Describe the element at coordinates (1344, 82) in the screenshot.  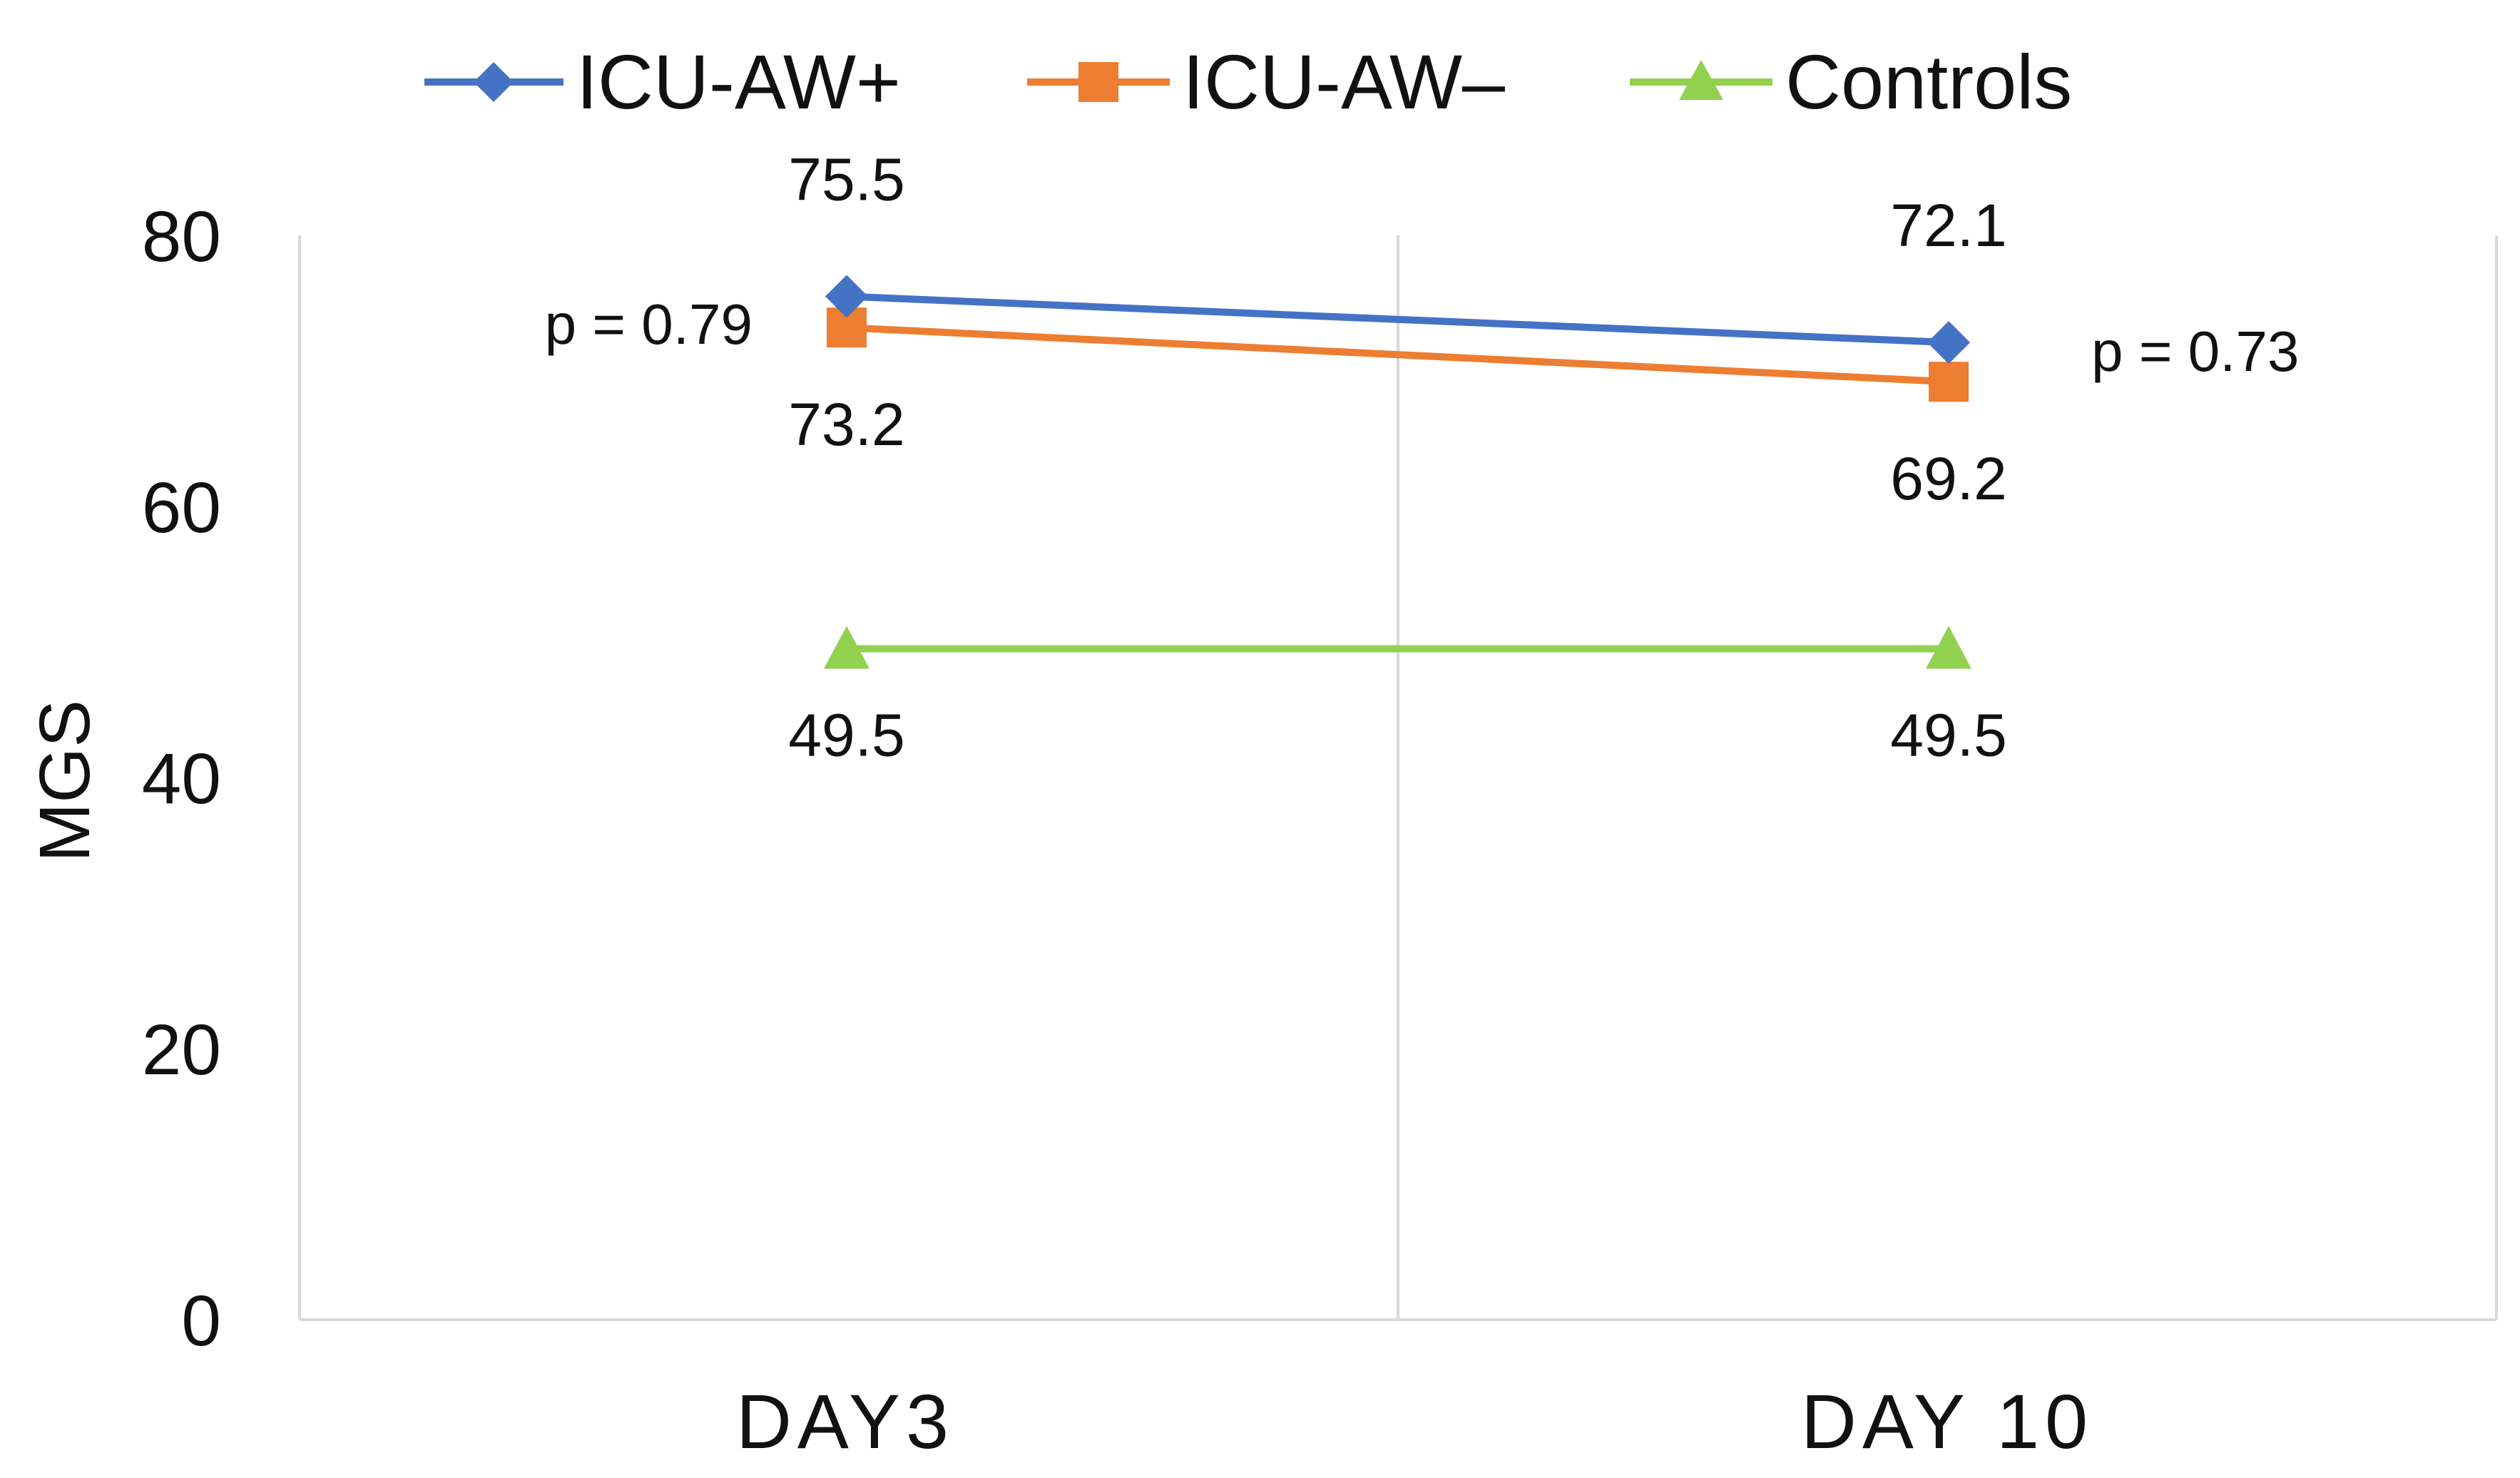
I see `legend-label-icu-aw-minus: ICU-AW–` at that location.